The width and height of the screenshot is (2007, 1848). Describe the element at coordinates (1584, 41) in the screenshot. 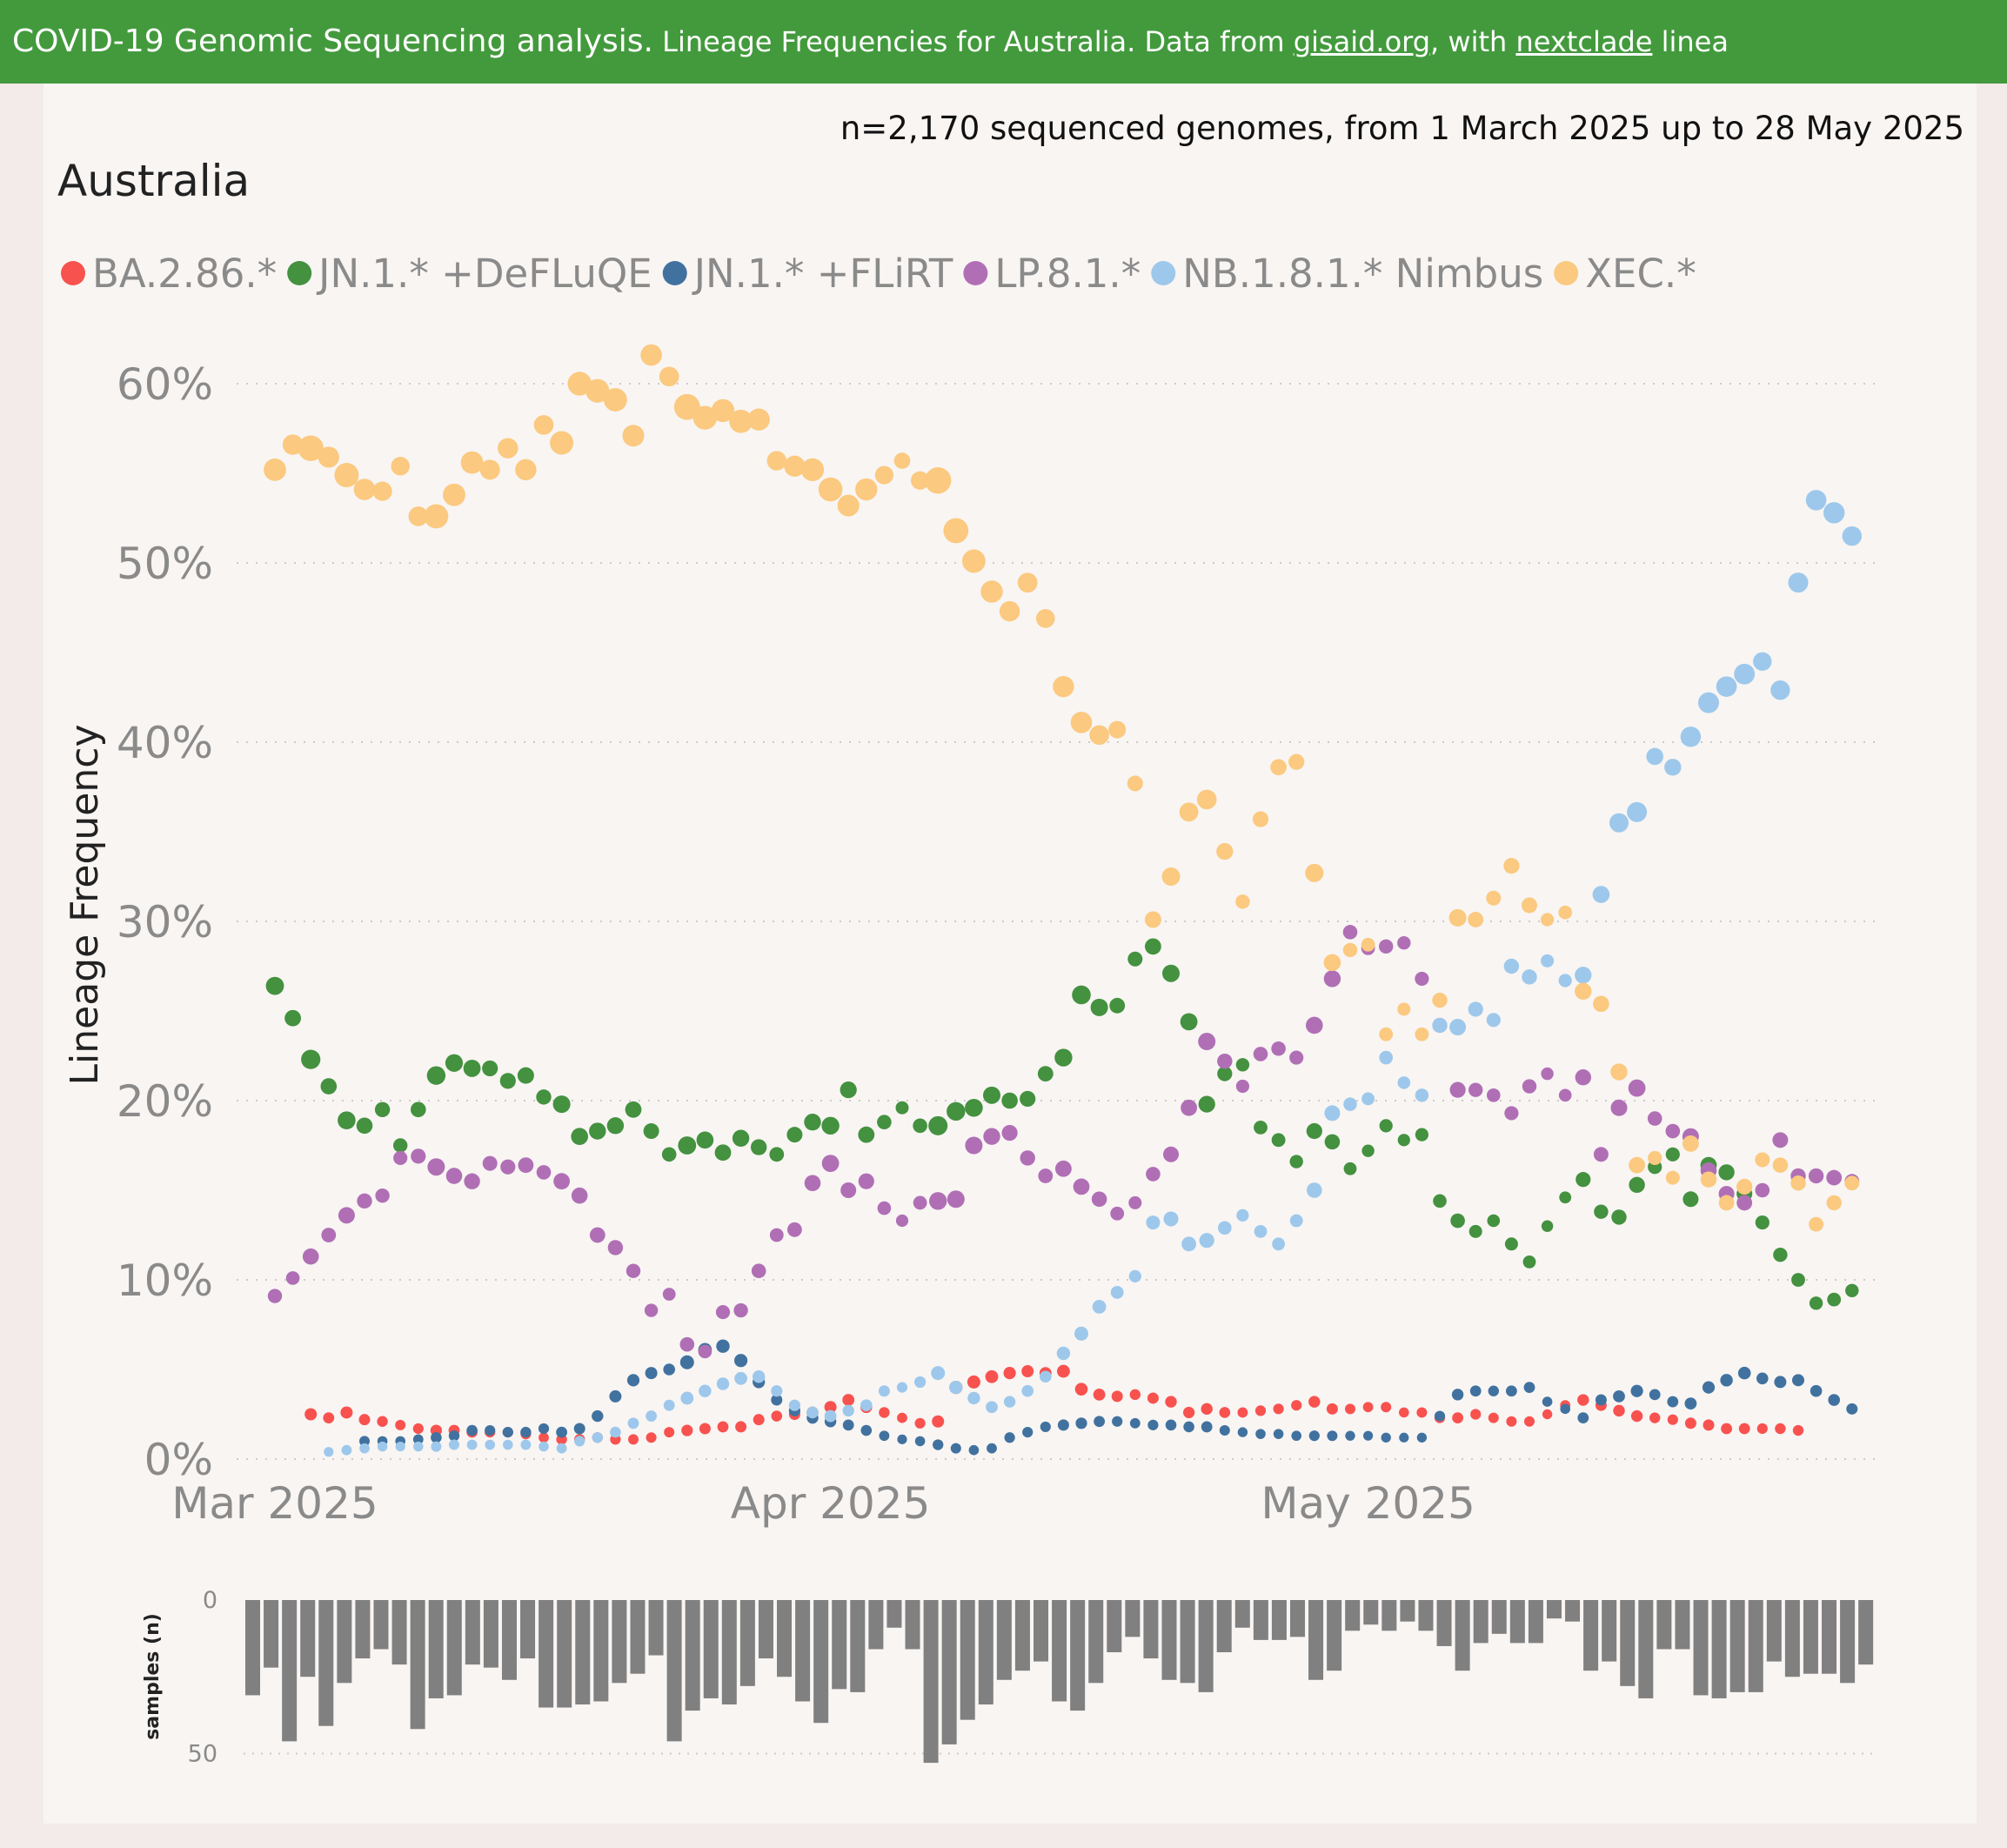

I see `nextclade-link: nextclade` at that location.